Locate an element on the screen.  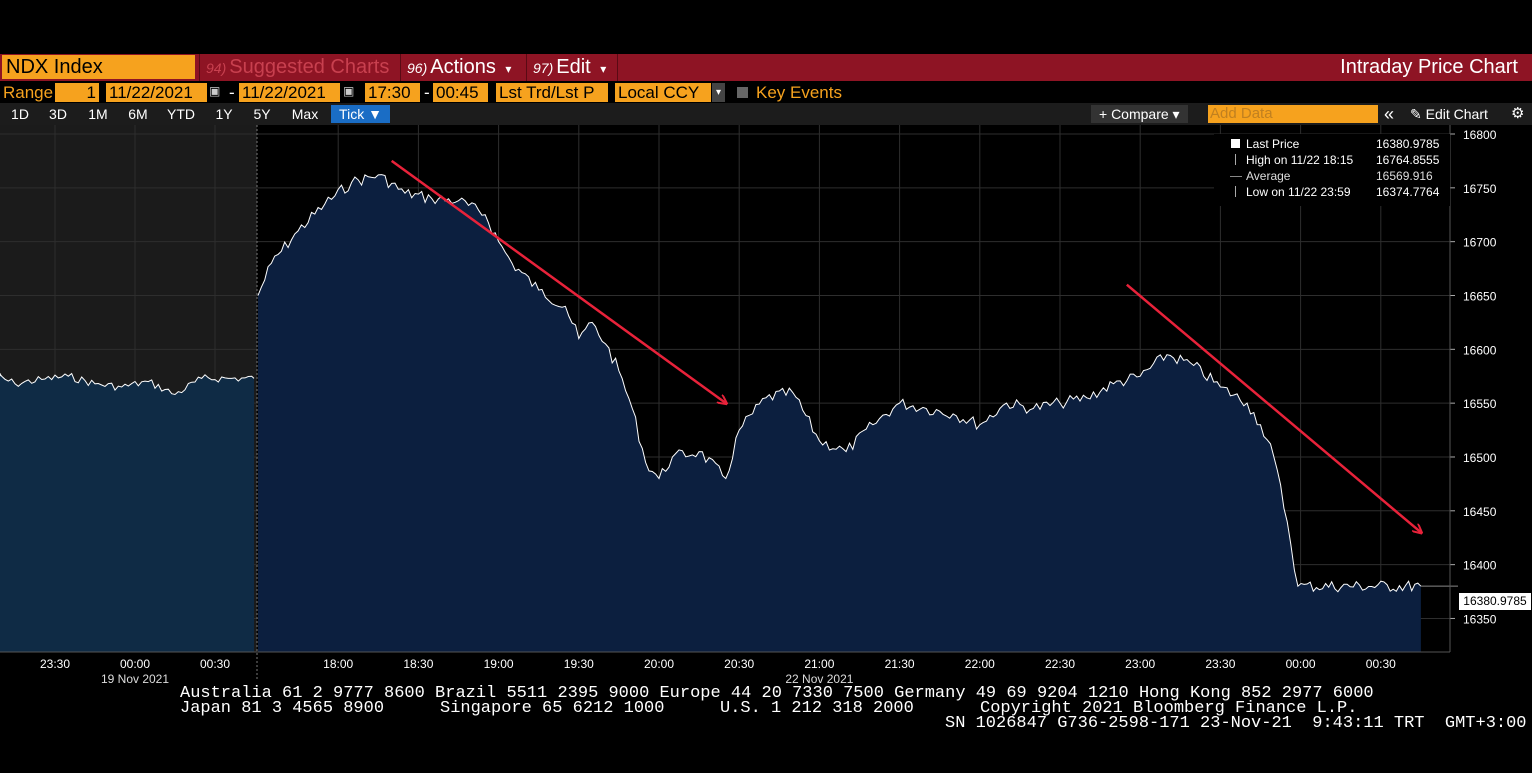
date-label-prev: 19 Nov 2021 is located at coordinates (135, 679).